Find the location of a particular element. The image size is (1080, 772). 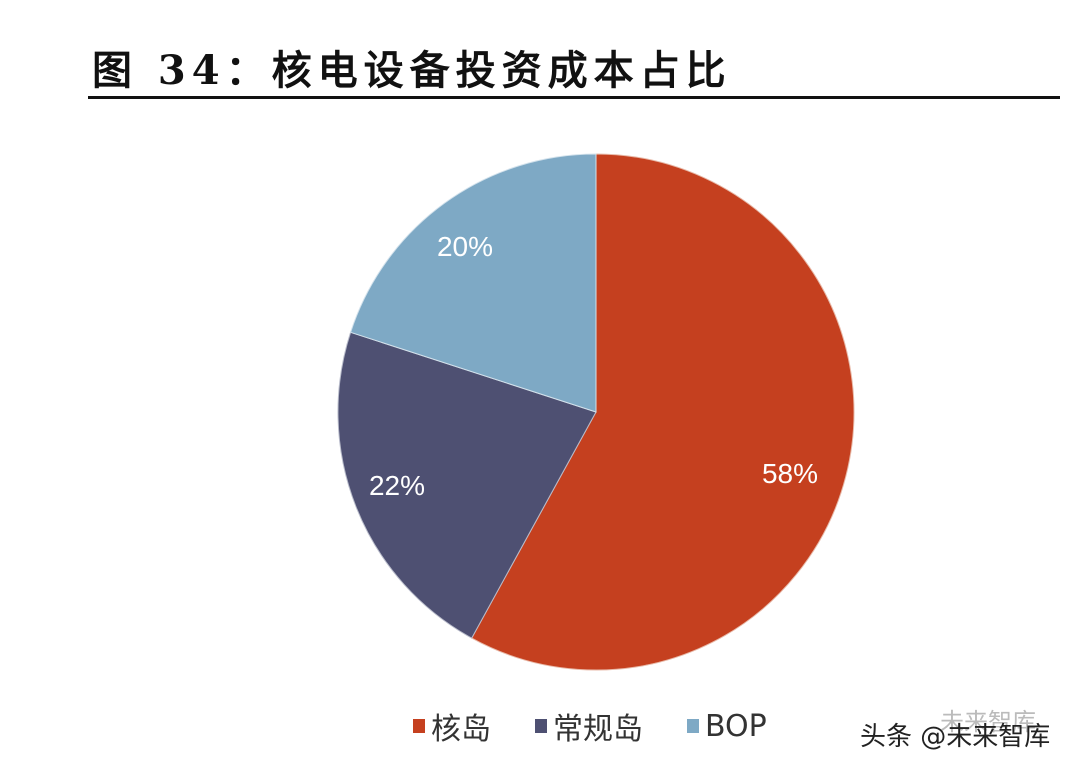

legend-item-conventional-island: 常规岛 is located at coordinates (589, 726).